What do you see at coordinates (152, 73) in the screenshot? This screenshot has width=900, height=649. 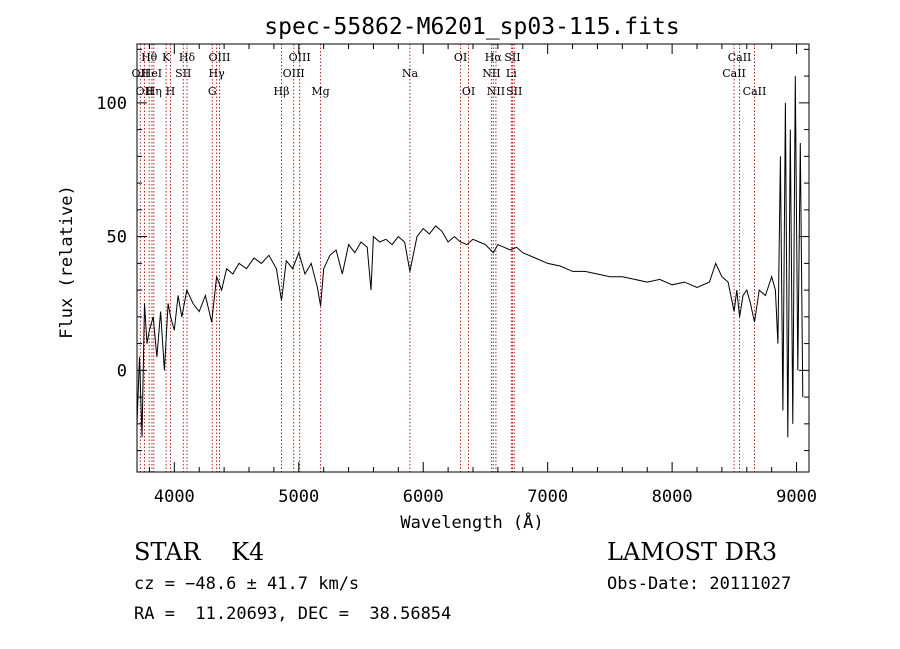 I see `line-label-3: HeI` at bounding box center [152, 73].